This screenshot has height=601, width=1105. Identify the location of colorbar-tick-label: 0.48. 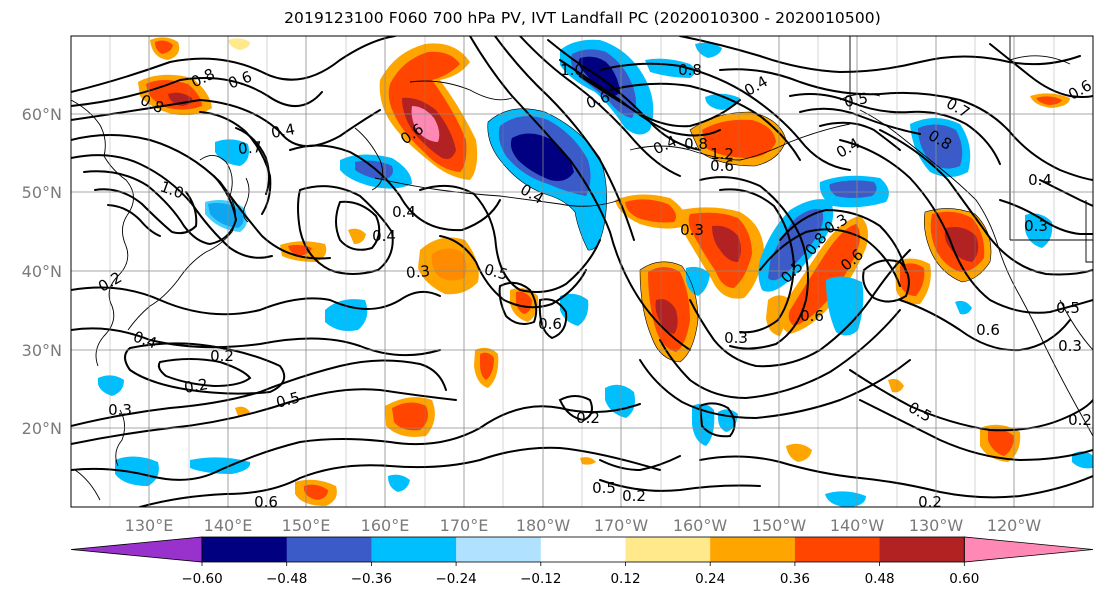
(880, 579).